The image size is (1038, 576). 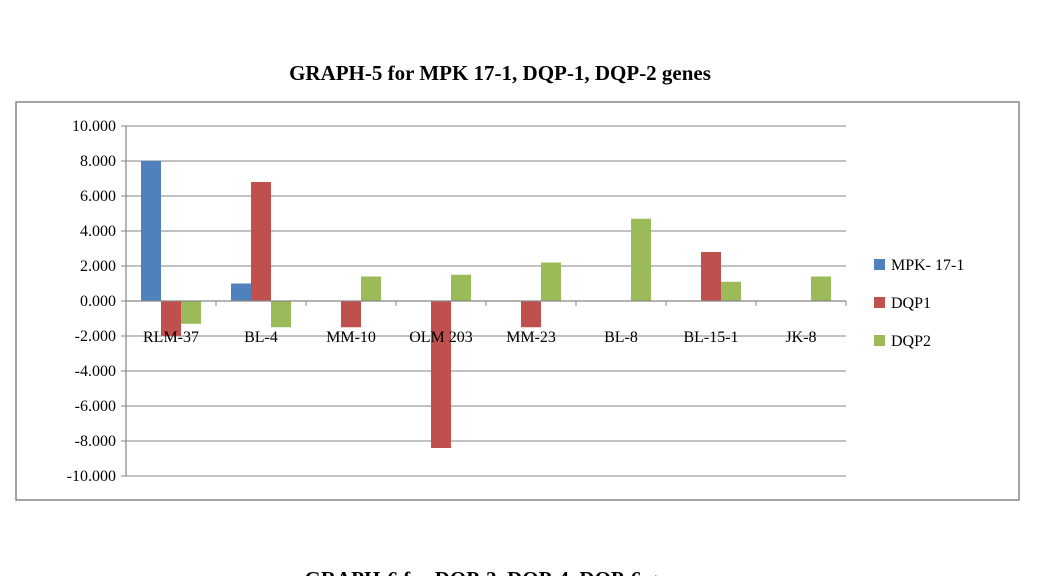 What do you see at coordinates (98, 231) in the screenshot?
I see `y-tick-label: 4.000` at bounding box center [98, 231].